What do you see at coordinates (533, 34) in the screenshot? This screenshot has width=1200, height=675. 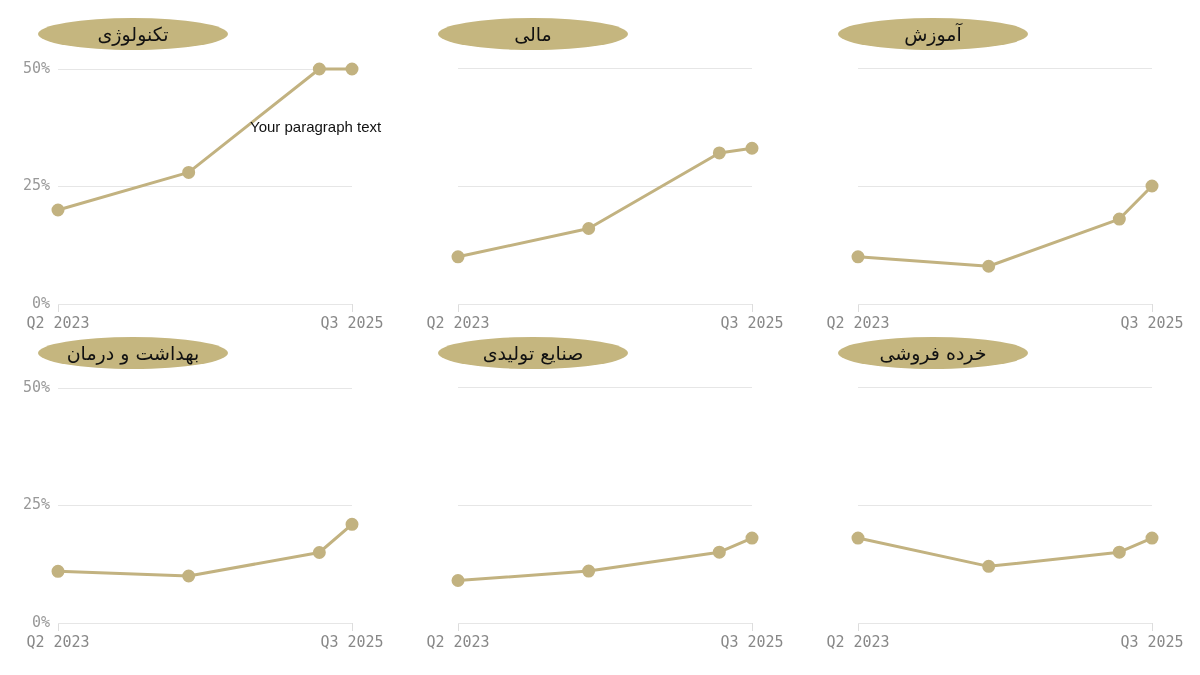 I see `chart-title: مالی` at bounding box center [533, 34].